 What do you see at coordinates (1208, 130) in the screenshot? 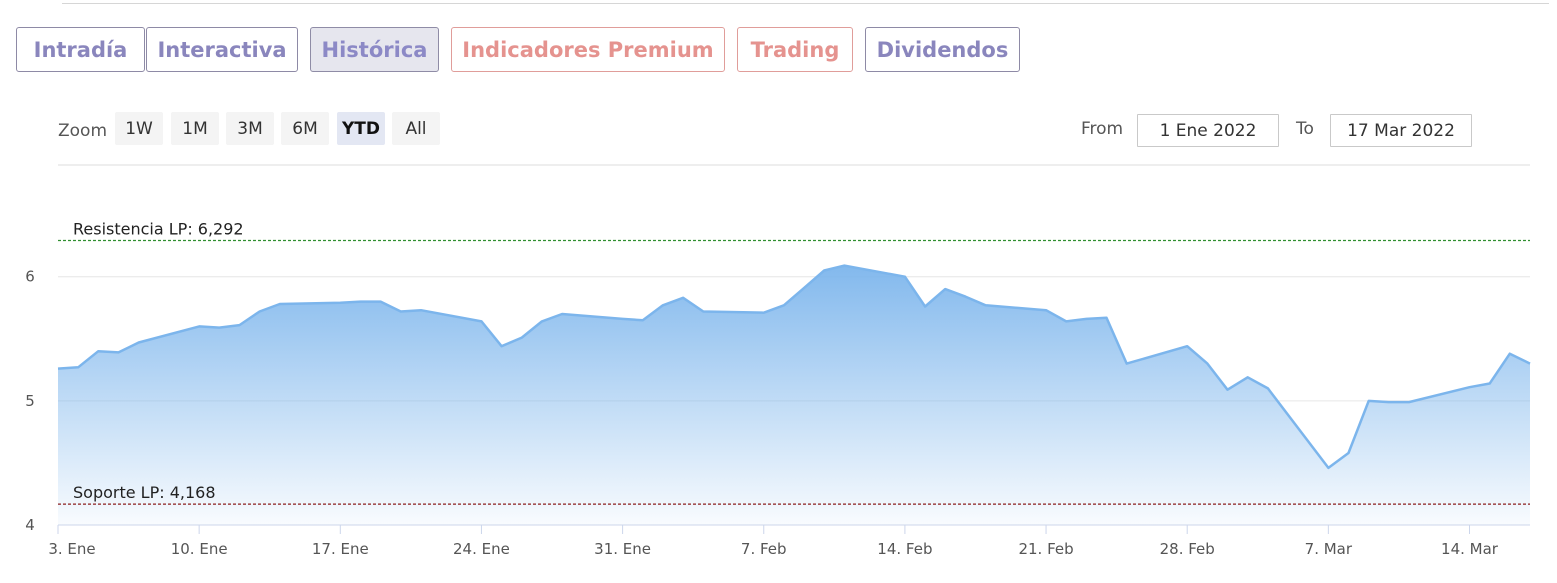
I see `from-date-input: 1 Ene 2022` at bounding box center [1208, 130].